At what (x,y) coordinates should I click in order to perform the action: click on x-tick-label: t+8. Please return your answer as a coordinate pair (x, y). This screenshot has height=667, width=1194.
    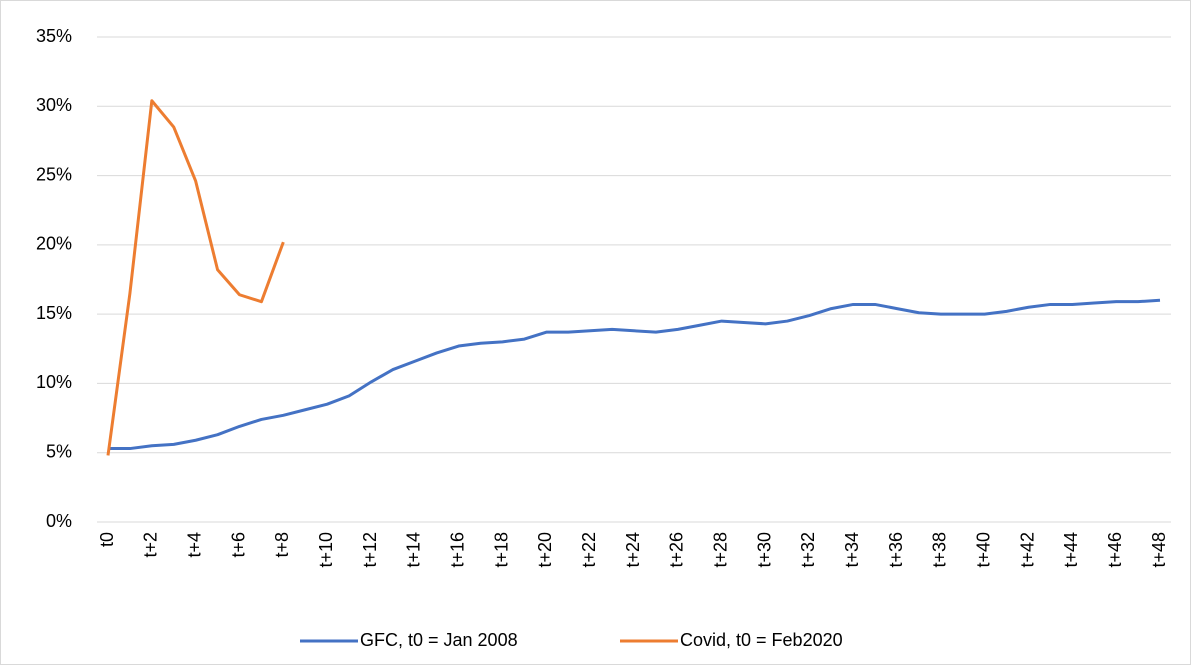
    Looking at the image, I should click on (282, 545).